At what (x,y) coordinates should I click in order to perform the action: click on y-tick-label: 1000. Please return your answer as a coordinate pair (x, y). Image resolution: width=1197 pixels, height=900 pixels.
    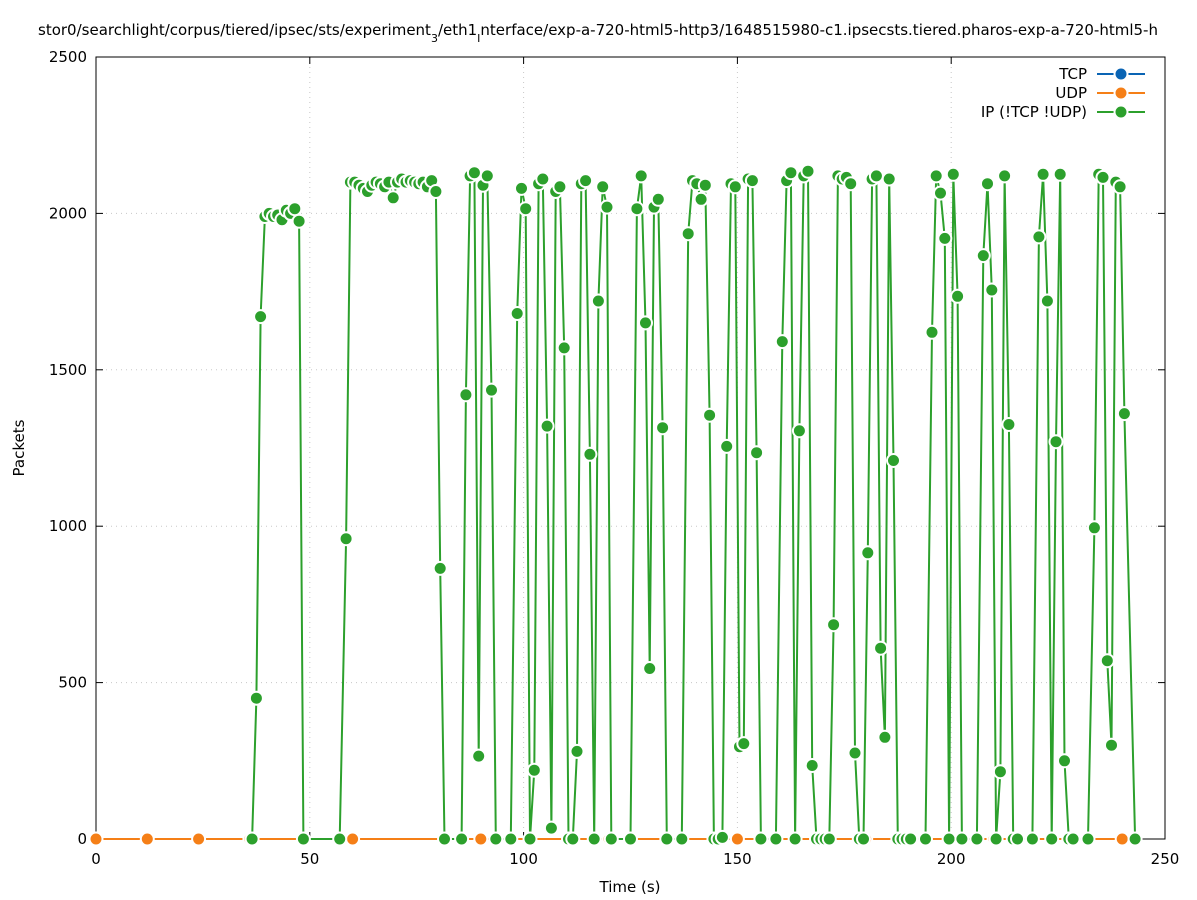
    Looking at the image, I should click on (68, 526).